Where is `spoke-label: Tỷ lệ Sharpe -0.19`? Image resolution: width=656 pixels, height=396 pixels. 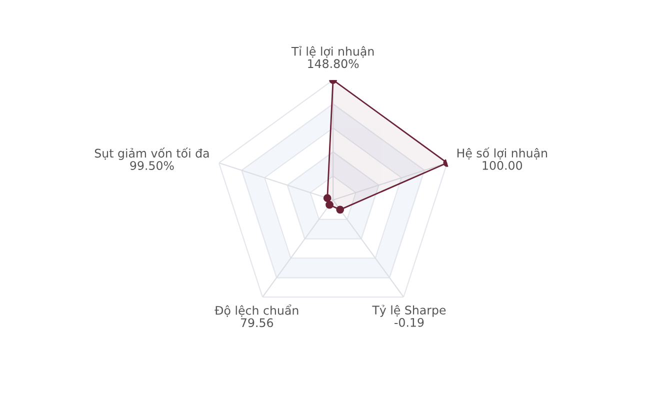 spoke-label: Tỷ lệ Sharpe -0.19 is located at coordinates (409, 315).